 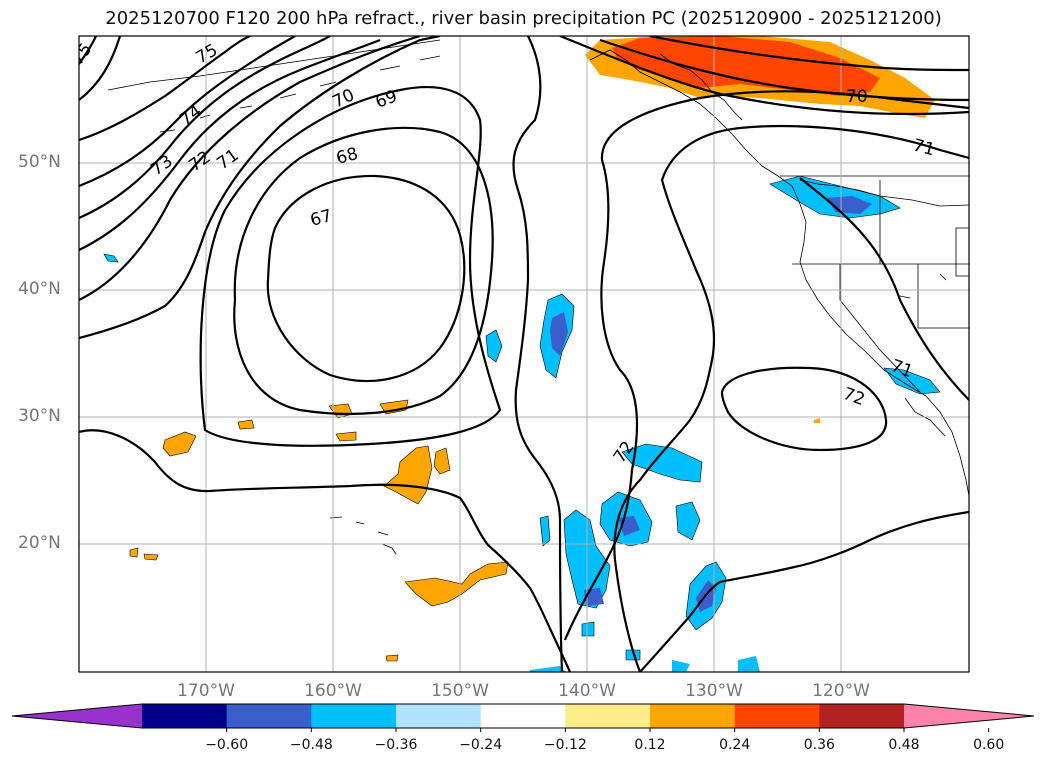 What do you see at coordinates (565, 745) in the screenshot?
I see `colorbar-tick-label: −0.12` at bounding box center [565, 745].